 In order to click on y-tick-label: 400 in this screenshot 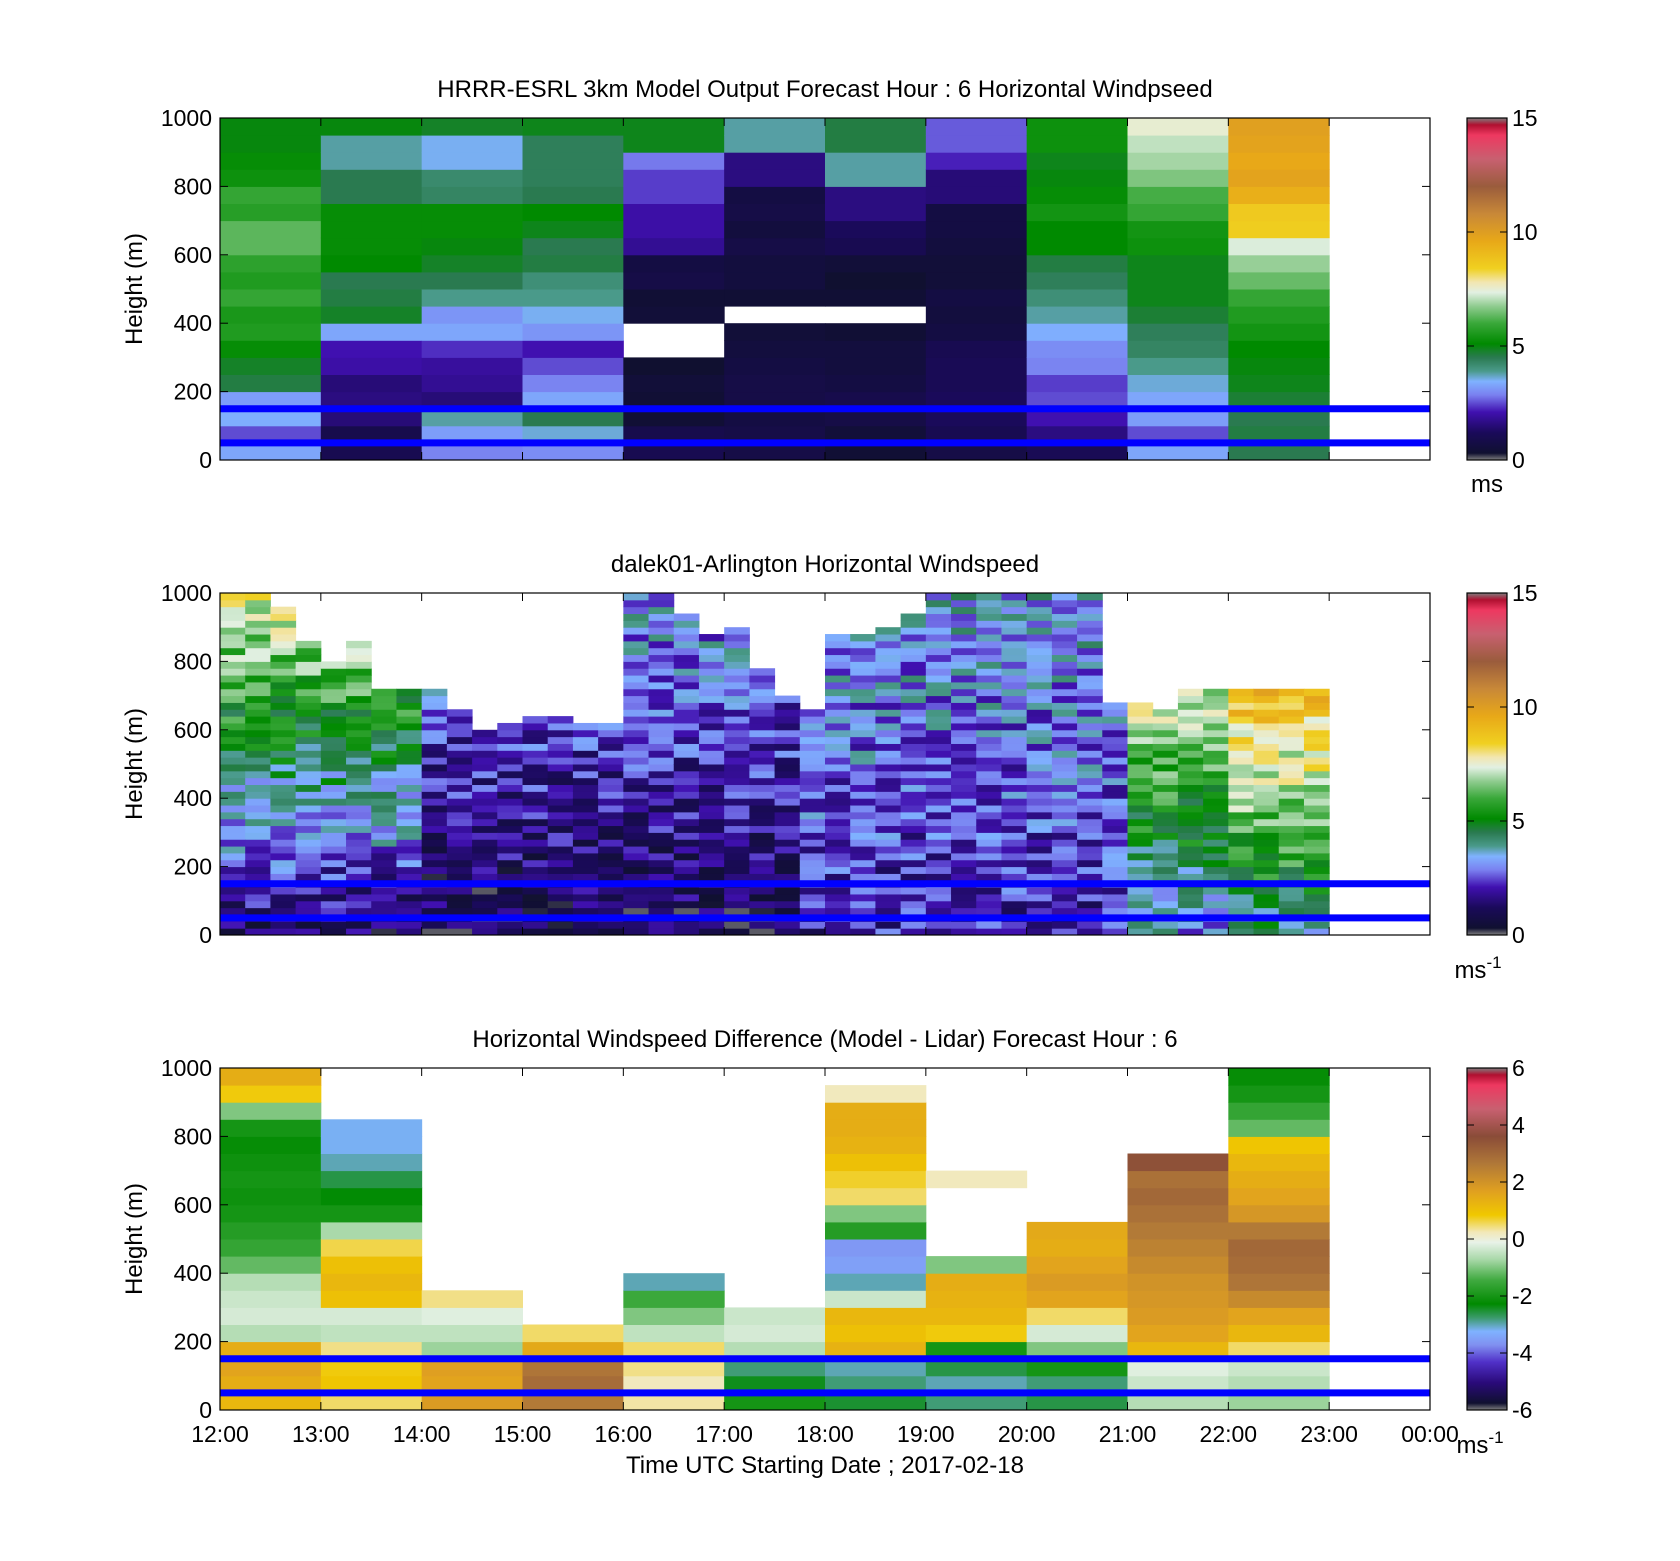, I will do `click(193, 323)`.